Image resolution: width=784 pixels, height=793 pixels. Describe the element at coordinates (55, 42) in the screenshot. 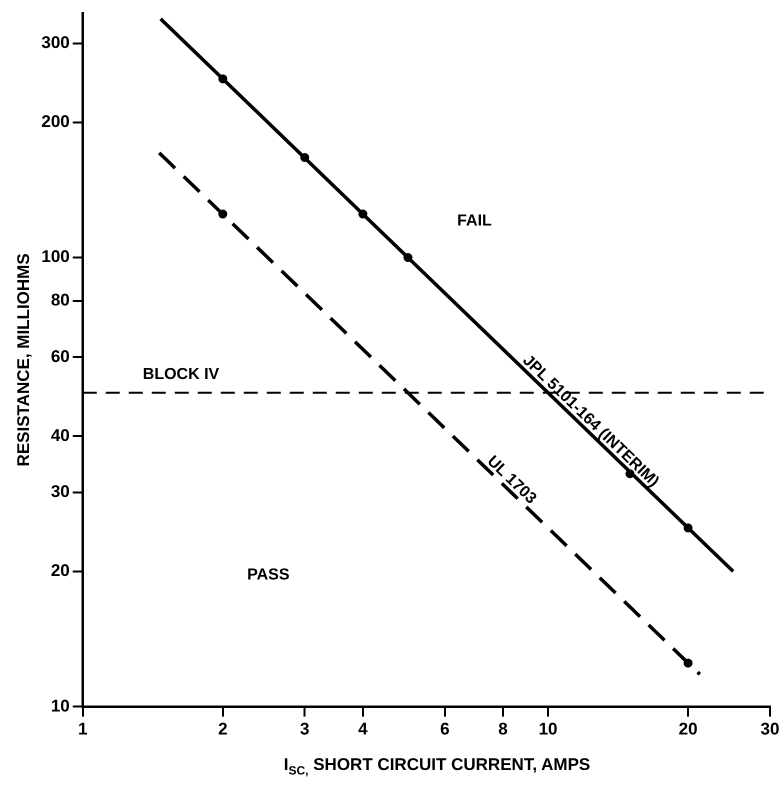

I see `y-tick-label: 300` at that location.